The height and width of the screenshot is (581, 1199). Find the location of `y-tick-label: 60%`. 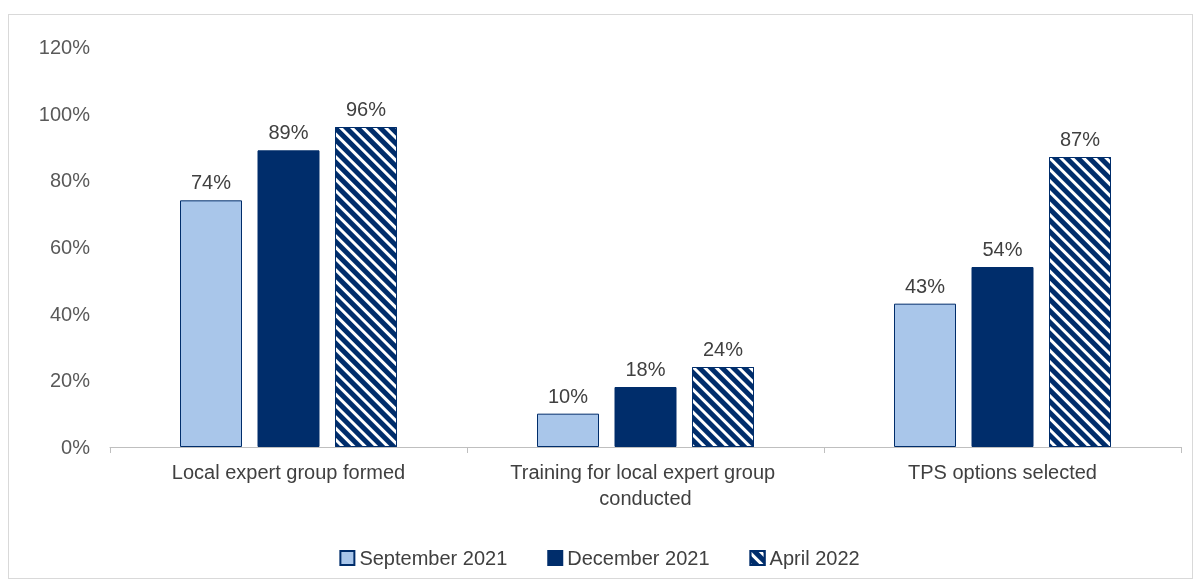

y-tick-label: 60% is located at coordinates (70, 247).